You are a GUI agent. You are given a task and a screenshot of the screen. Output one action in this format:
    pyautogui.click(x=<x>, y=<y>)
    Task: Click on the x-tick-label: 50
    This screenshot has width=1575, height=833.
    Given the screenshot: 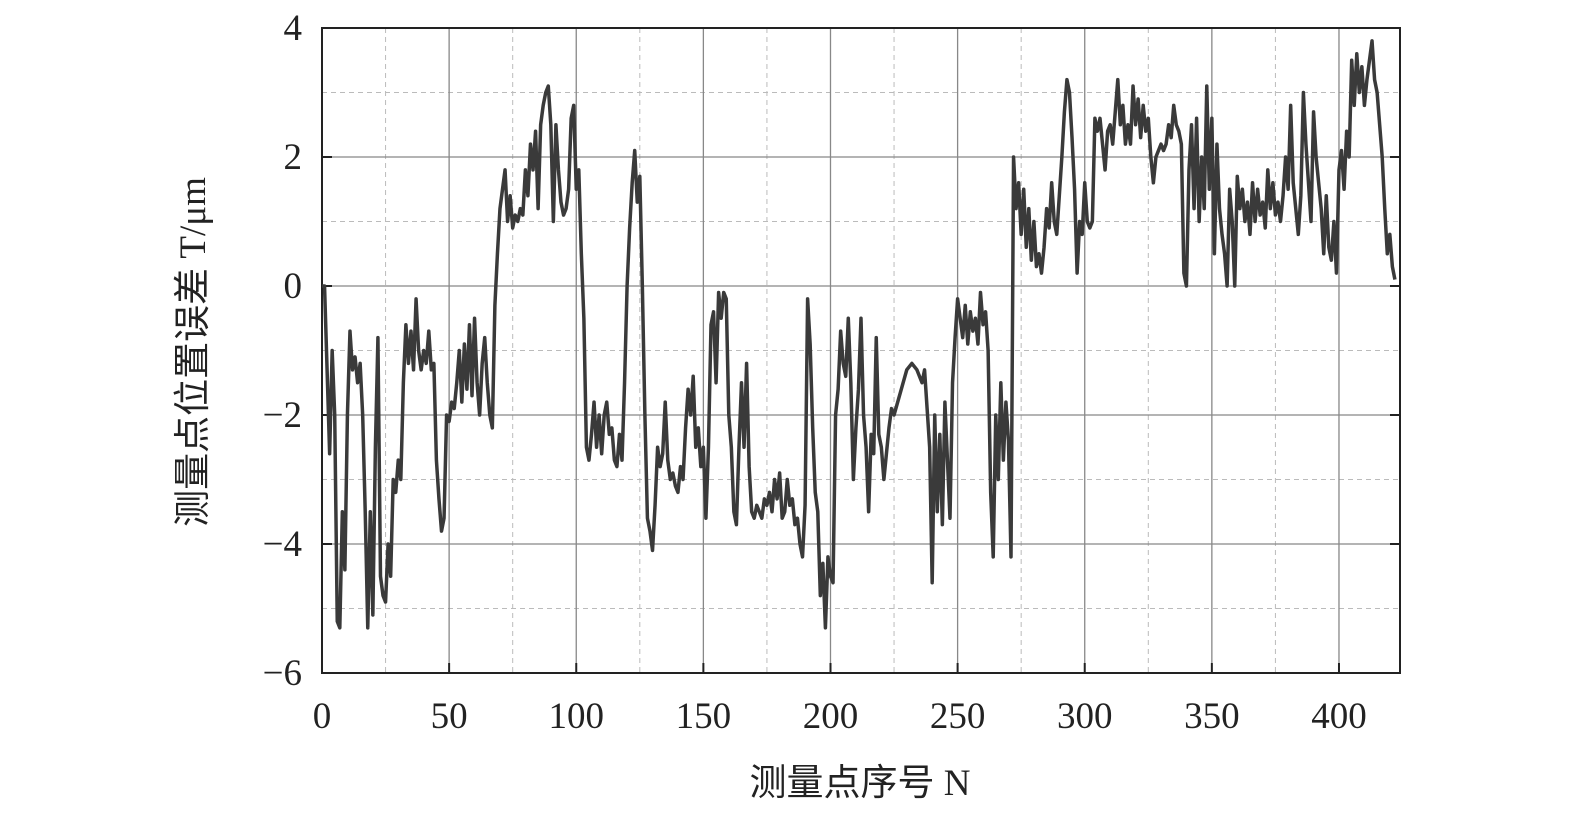 What is the action you would take?
    pyautogui.click(x=449, y=716)
    